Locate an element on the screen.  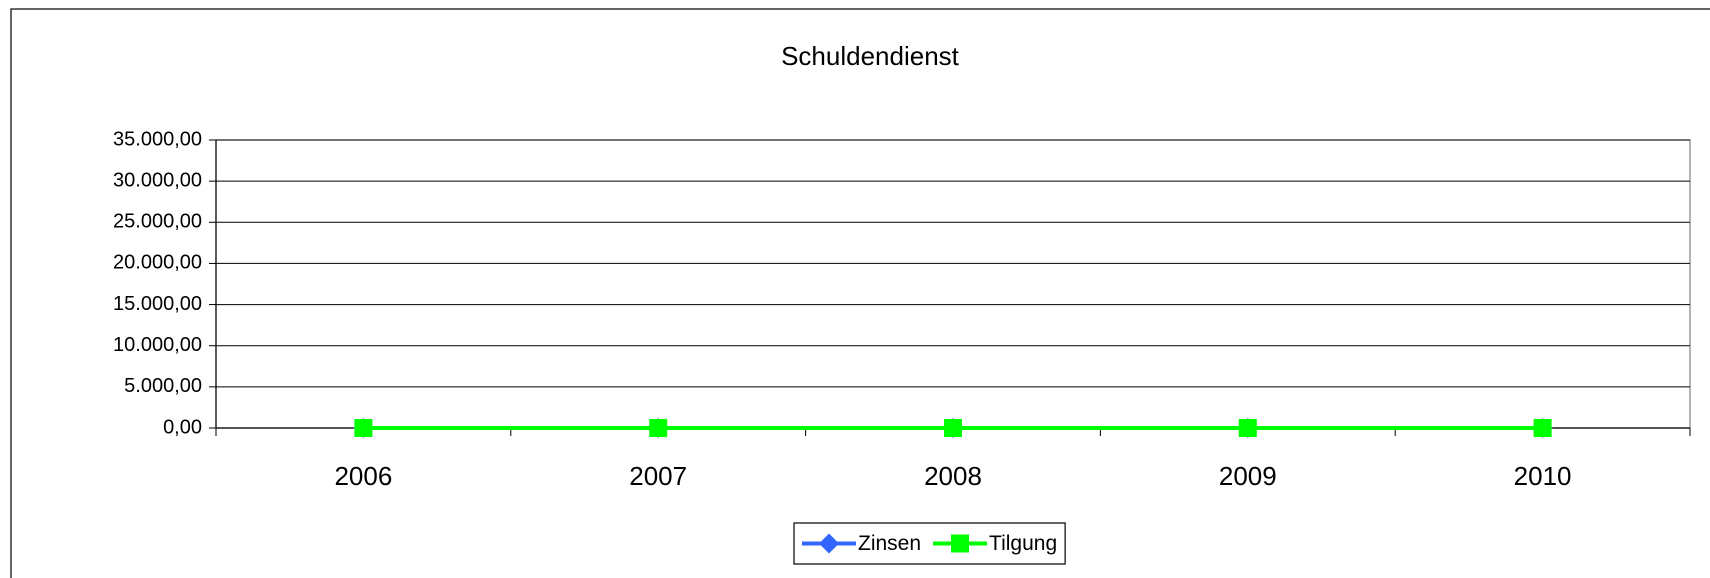
legend: Zinsen Tilgung is located at coordinates (929, 543).